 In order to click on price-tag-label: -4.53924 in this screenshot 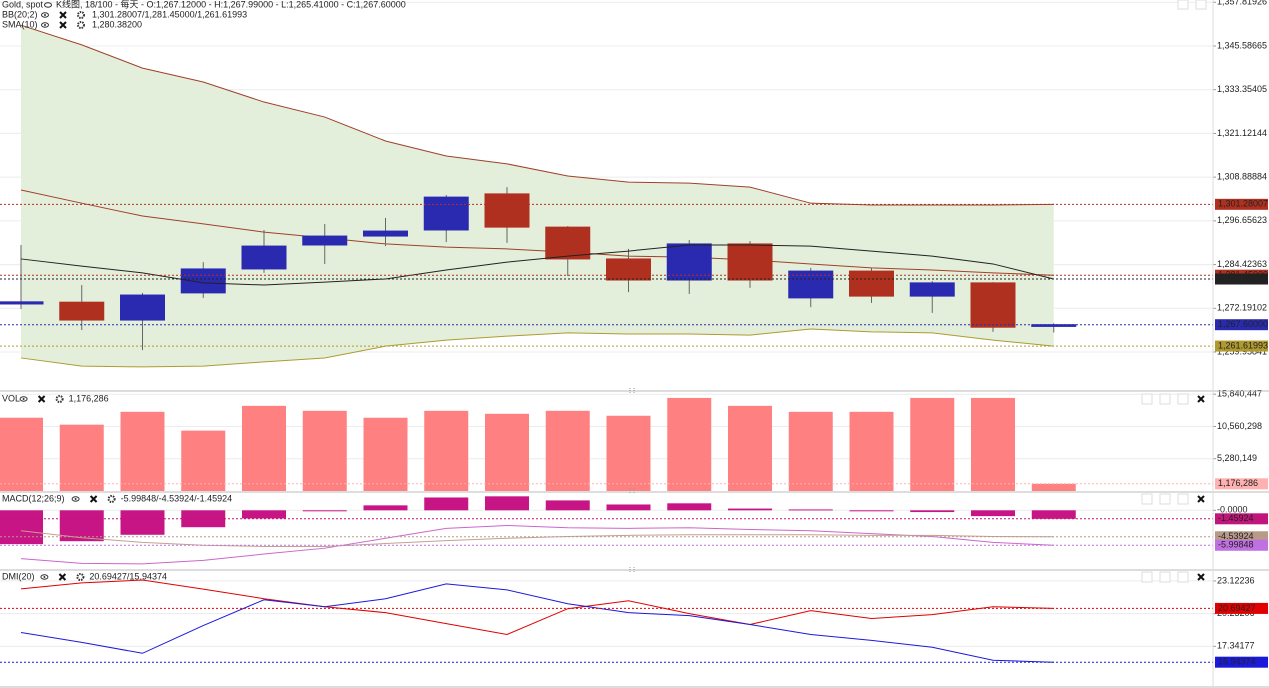, I will do `click(1236, 536)`.